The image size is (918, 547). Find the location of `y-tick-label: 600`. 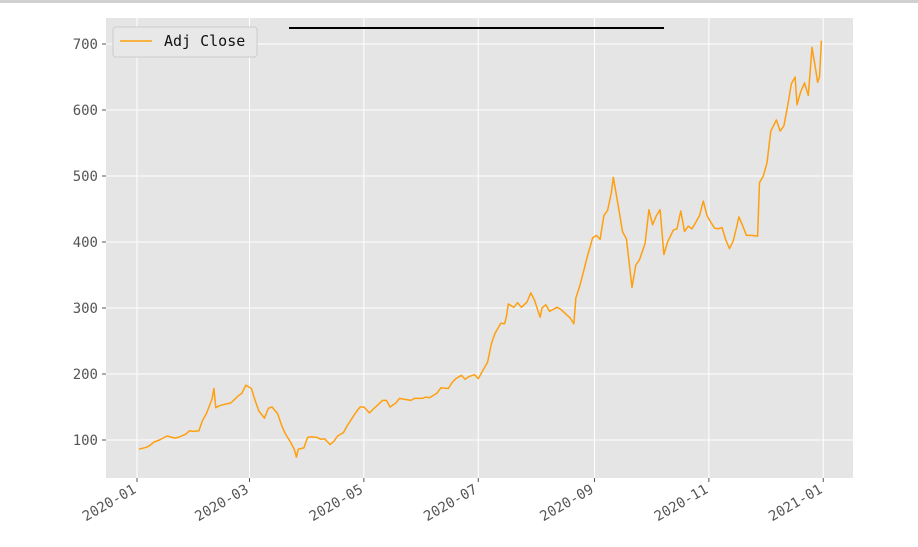

y-tick-label: 600 is located at coordinates (85, 111).